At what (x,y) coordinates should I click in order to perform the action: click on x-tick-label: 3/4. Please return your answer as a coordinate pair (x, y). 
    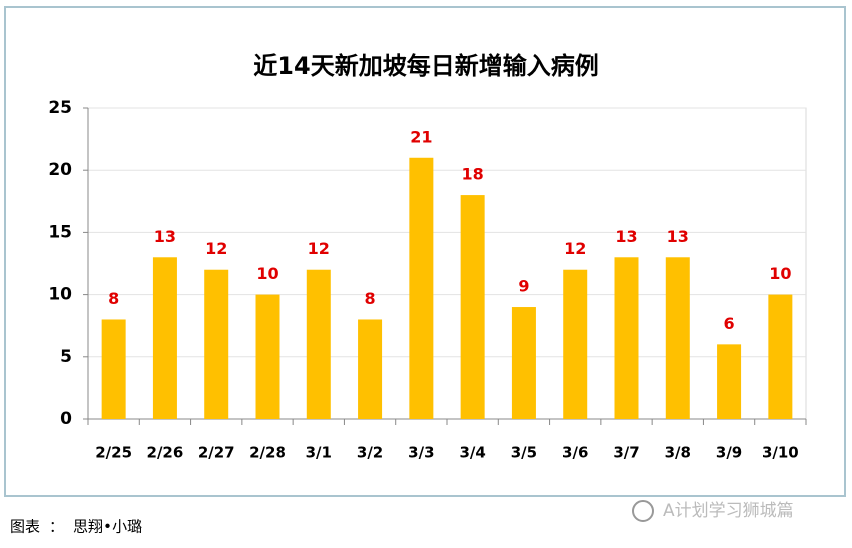
    Looking at the image, I should click on (472, 453).